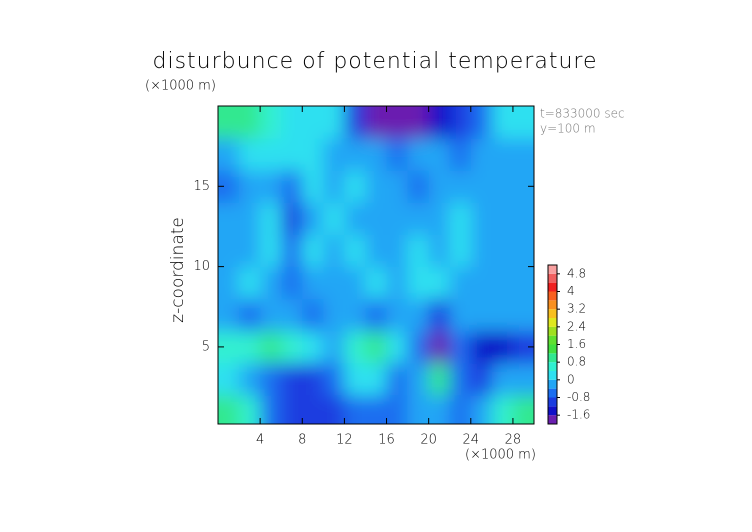 The height and width of the screenshot is (532, 752). What do you see at coordinates (302, 440) in the screenshot?
I see `x-tick-label: 8` at bounding box center [302, 440].